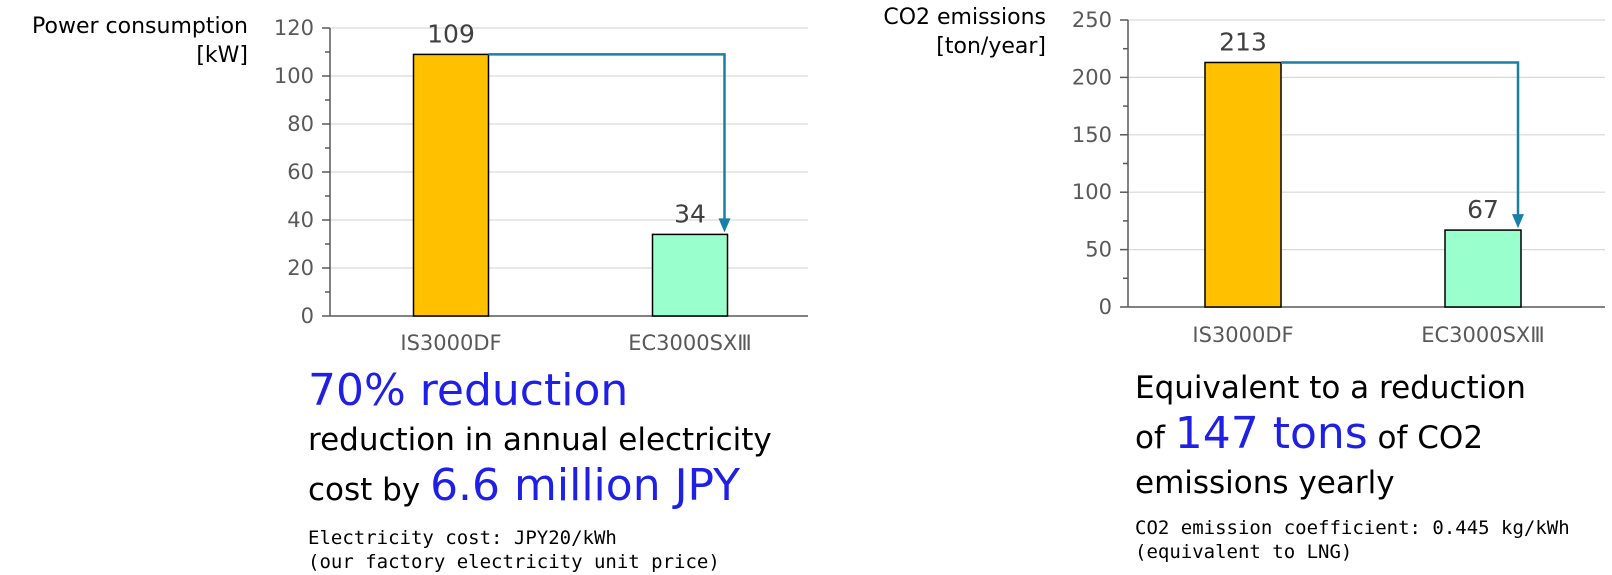  Describe the element at coordinates (1244, 552) in the screenshot. I see `co2-note-line2: (equivalent to LNG)` at that location.